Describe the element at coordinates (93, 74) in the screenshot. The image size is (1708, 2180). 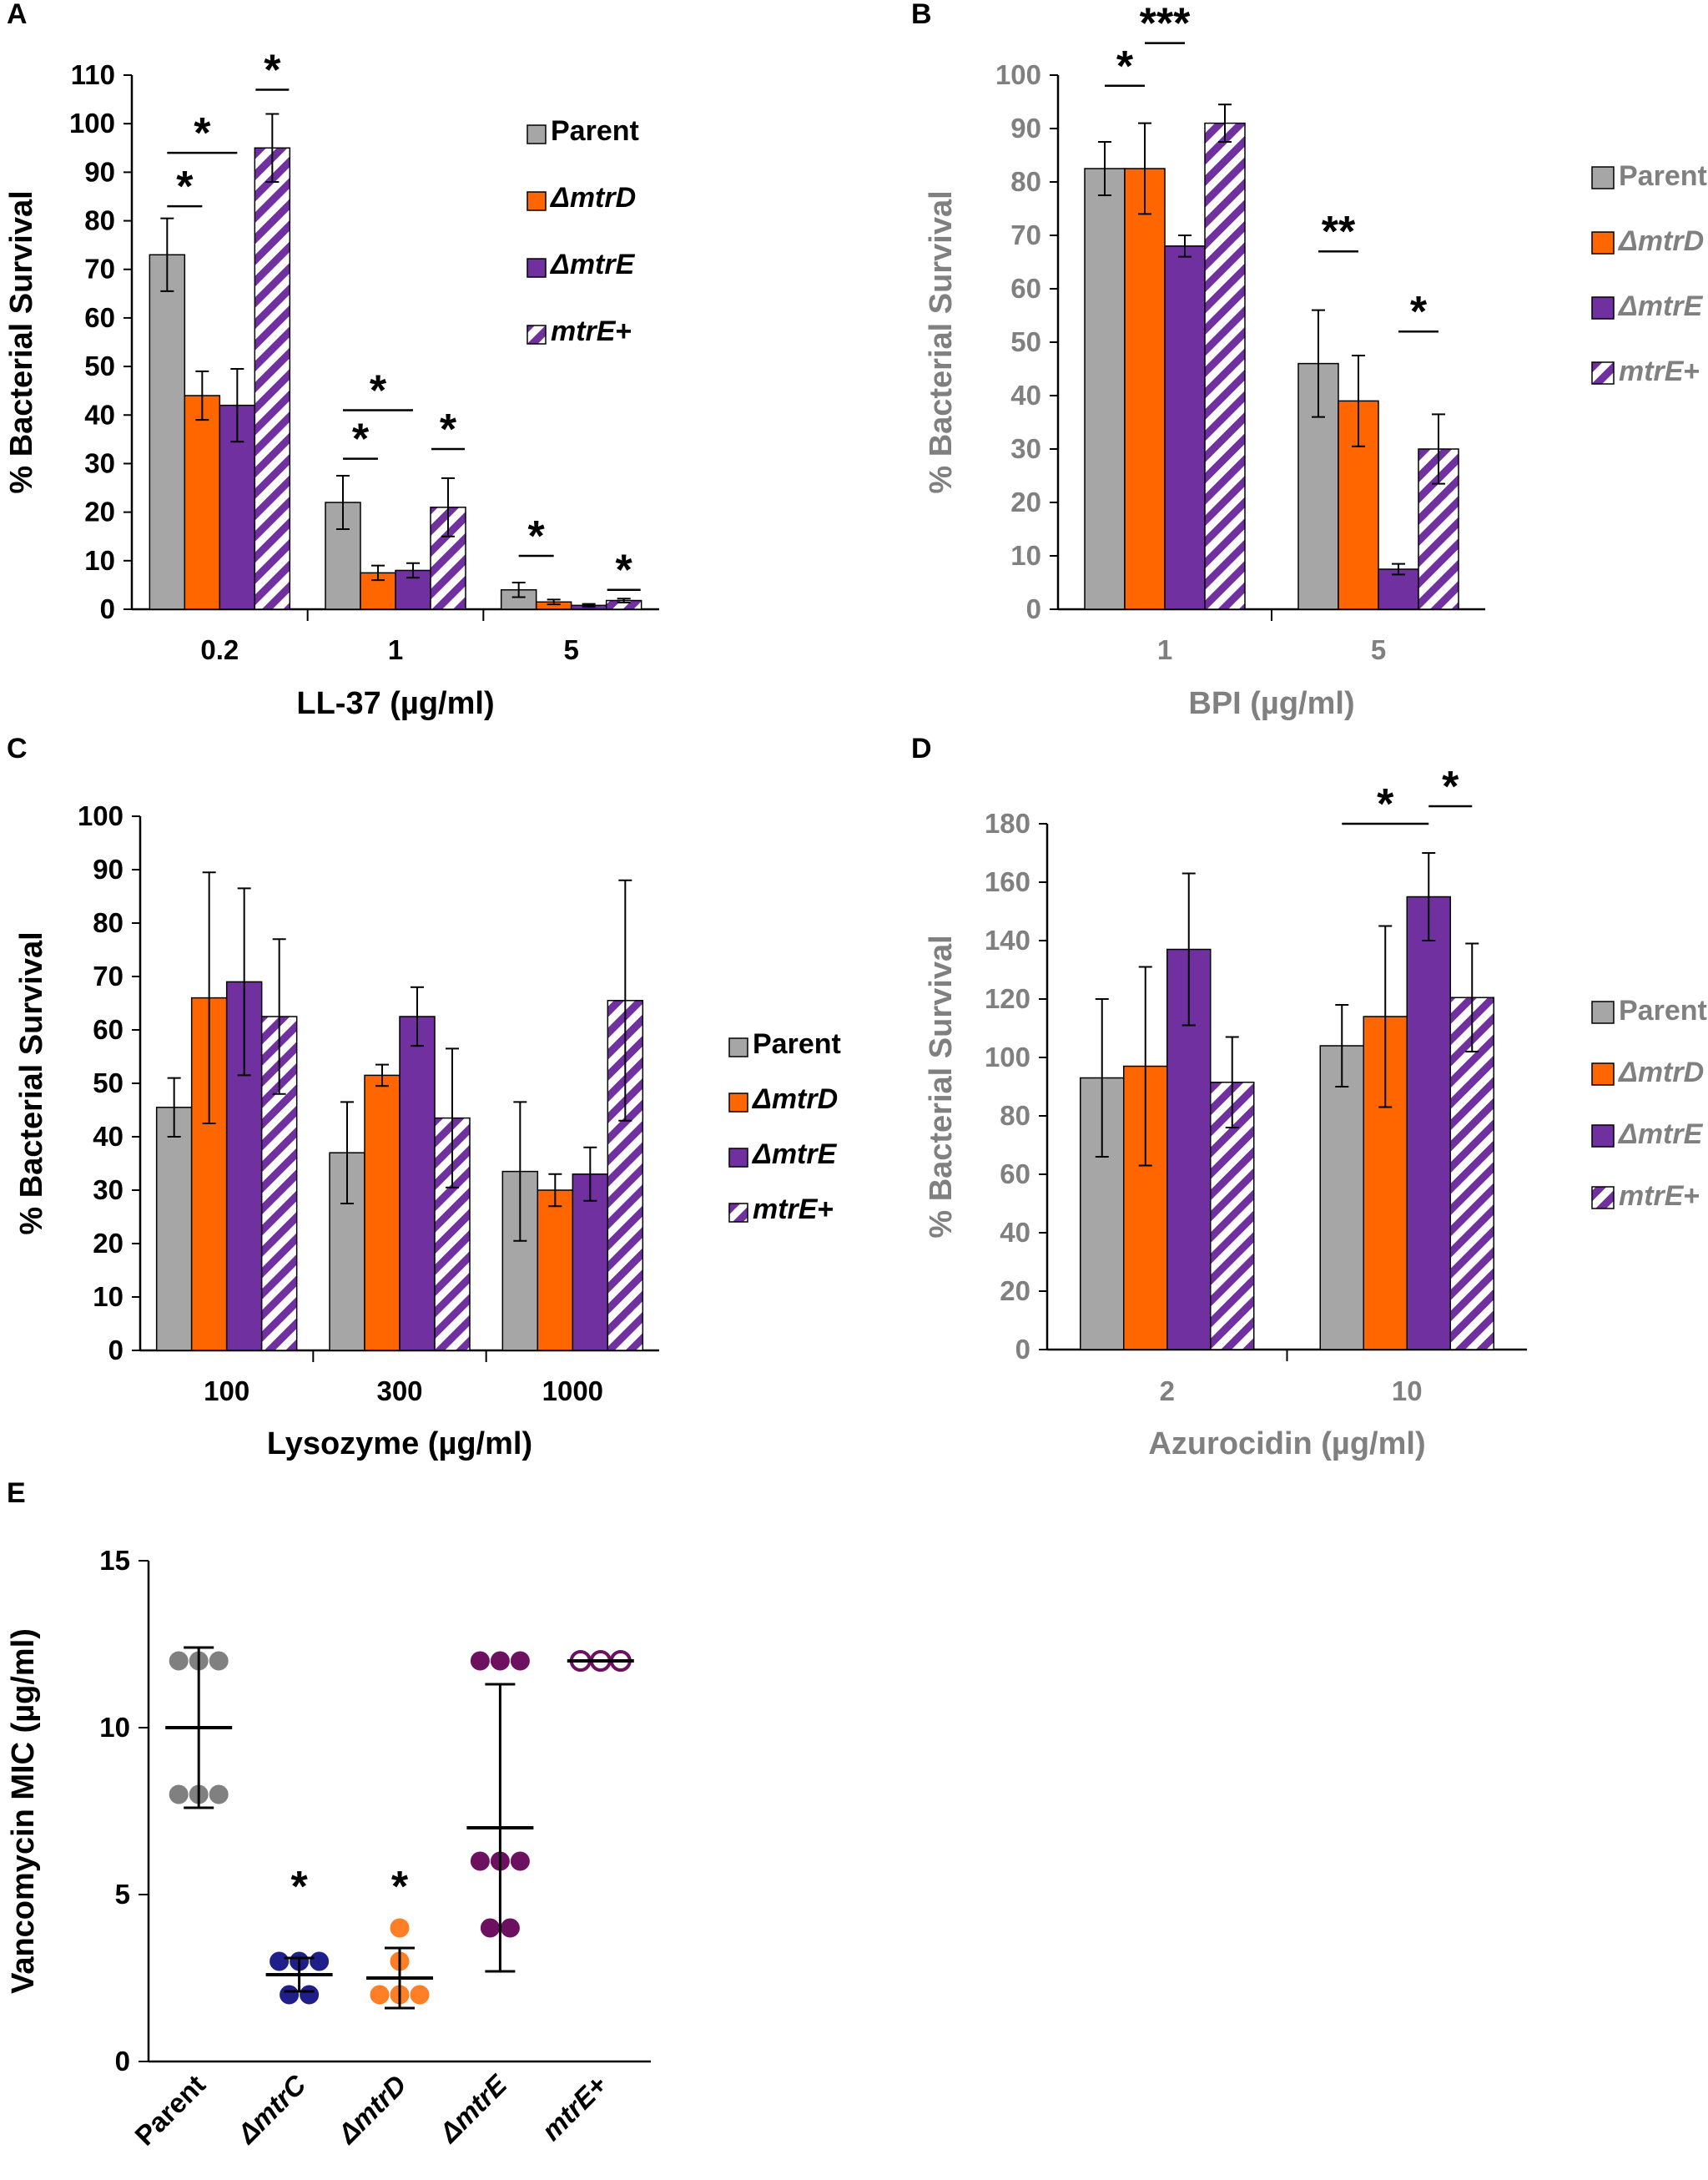
I see `y-tick-label: 110` at that location.